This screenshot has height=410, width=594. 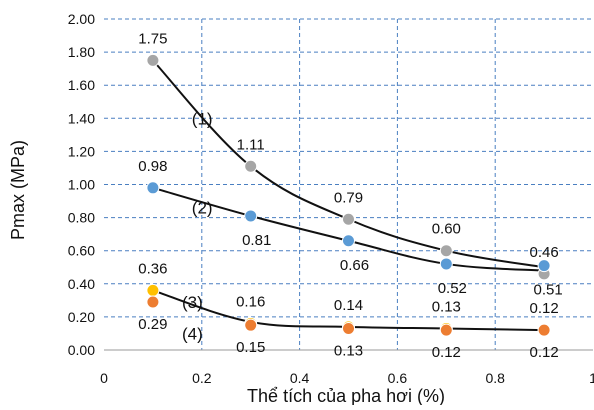 What do you see at coordinates (104, 378) in the screenshot?
I see `x-tick-label: 0` at bounding box center [104, 378].